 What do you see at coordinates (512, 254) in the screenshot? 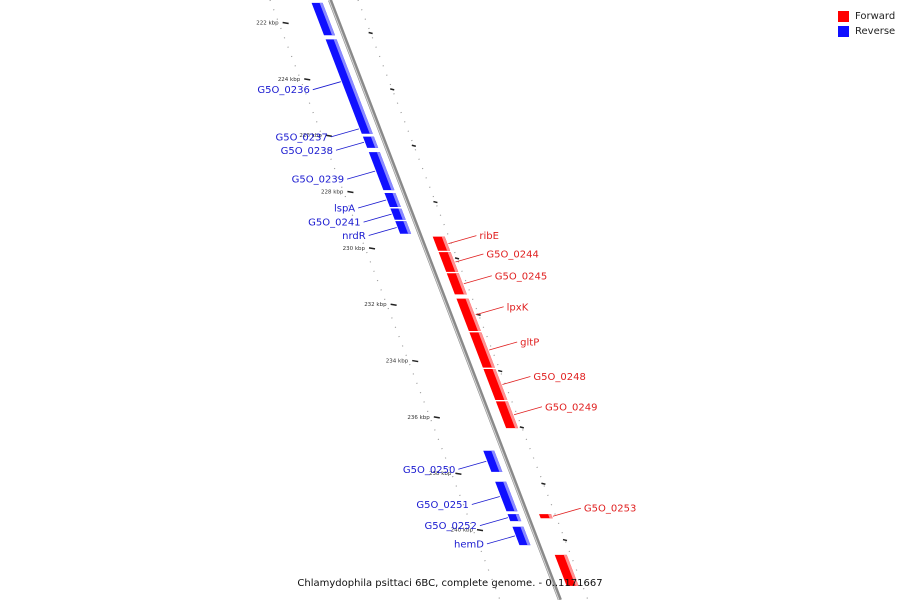
I see `gene-label: G5O_0244` at bounding box center [512, 254].